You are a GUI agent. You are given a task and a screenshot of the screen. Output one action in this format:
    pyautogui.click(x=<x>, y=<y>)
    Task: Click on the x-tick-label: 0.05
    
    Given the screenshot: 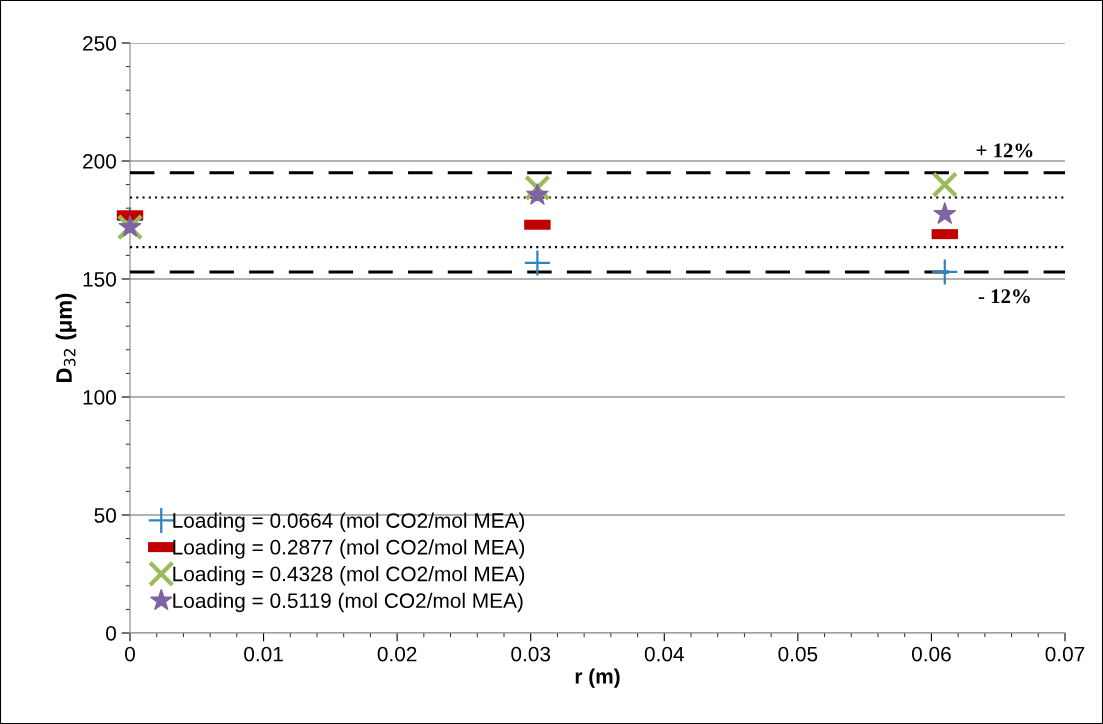 What is the action you would take?
    pyautogui.click(x=798, y=654)
    